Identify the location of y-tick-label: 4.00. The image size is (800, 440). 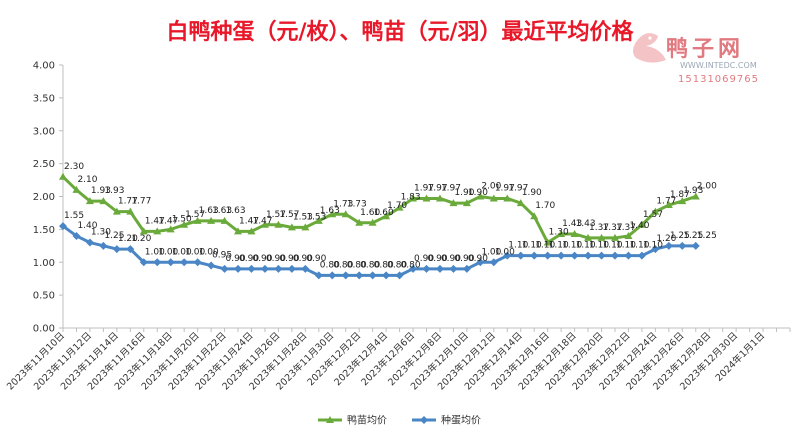
(44, 66).